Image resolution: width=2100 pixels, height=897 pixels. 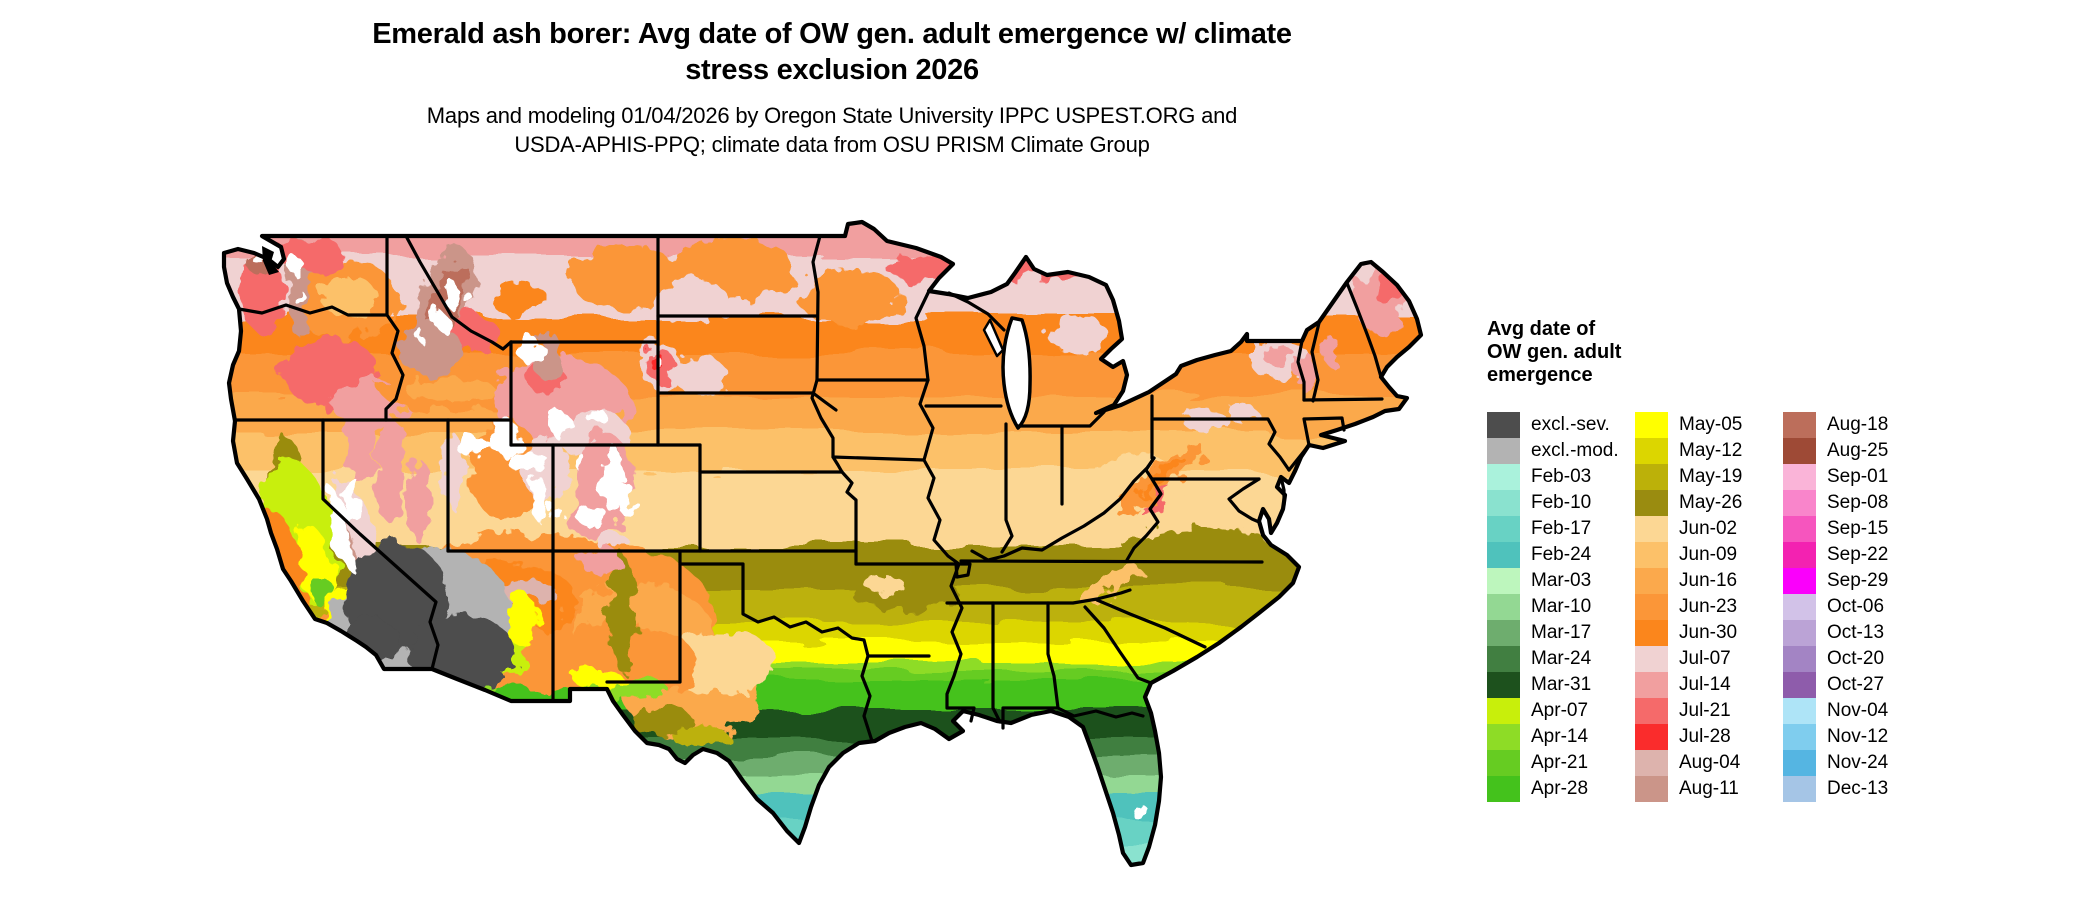 I want to click on legend-row: Nov-04, so click(x=1857, y=711).